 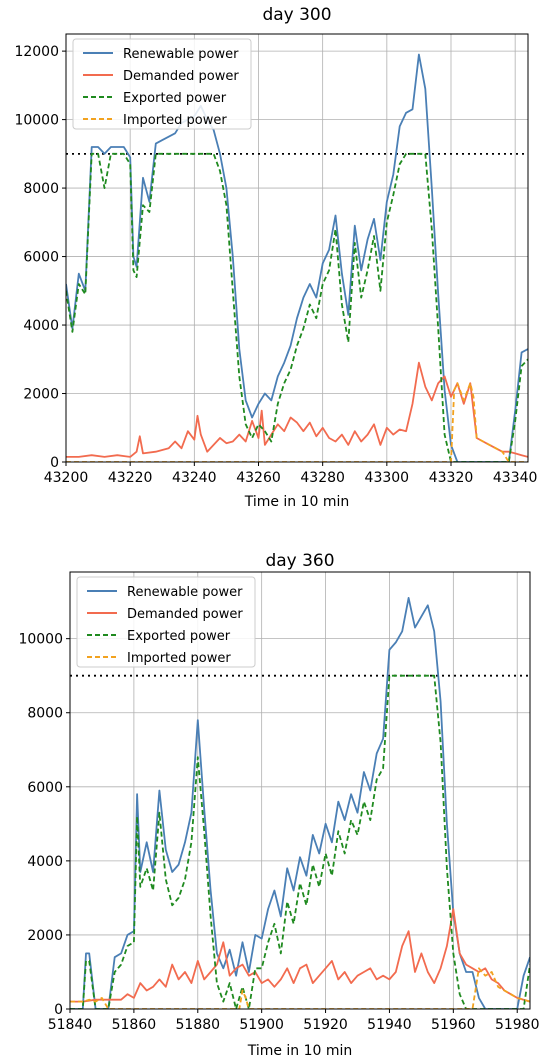 I want to click on x-tick-label: 43240, so click(x=194, y=478).